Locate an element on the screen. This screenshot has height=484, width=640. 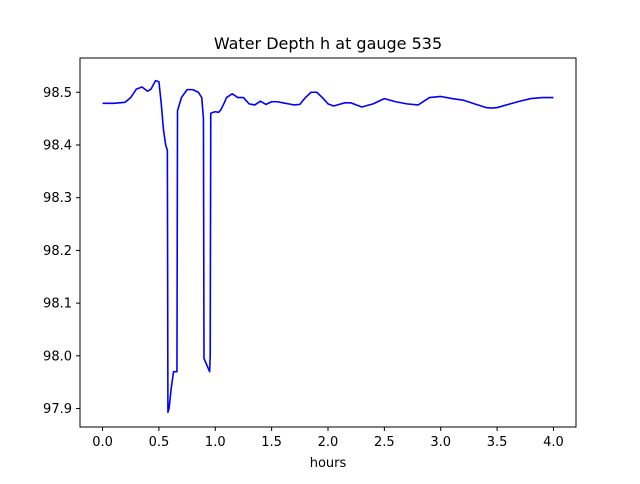
x-tick-label: 2.5 is located at coordinates (384, 442).